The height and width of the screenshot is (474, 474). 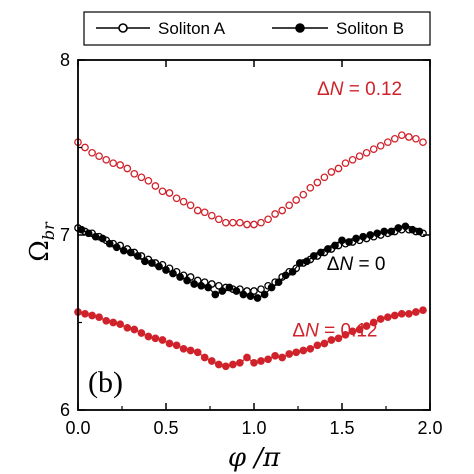 I want to click on delta-n-label: ΔN = 0, so click(x=356, y=264).